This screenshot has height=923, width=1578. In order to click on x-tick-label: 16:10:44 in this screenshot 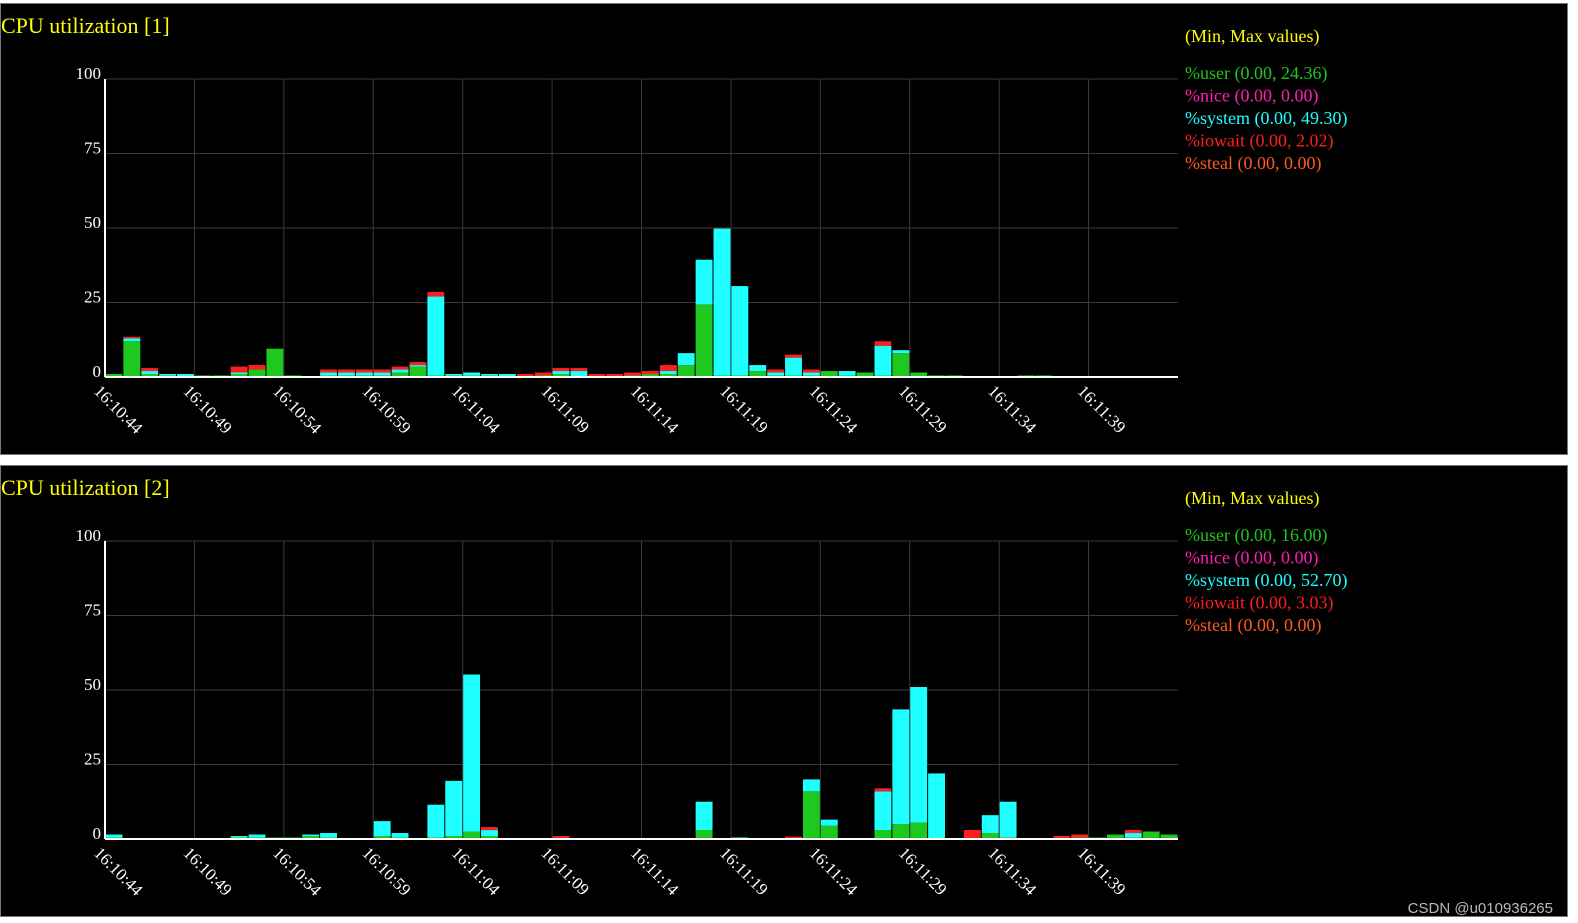, I will do `click(118, 871)`.